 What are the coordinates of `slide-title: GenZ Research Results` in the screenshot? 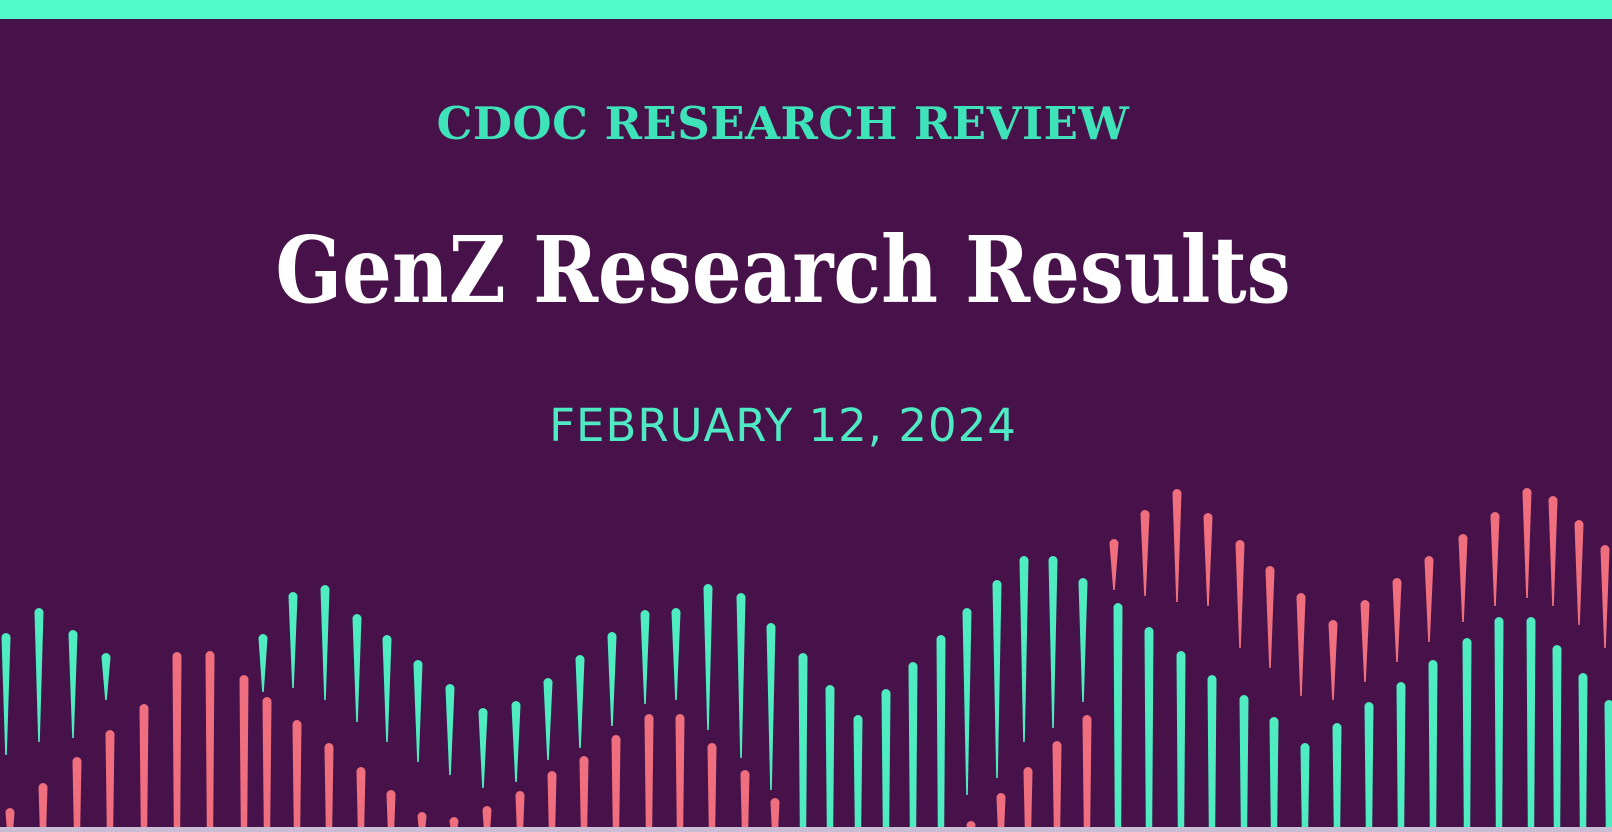 It's located at (783, 270).